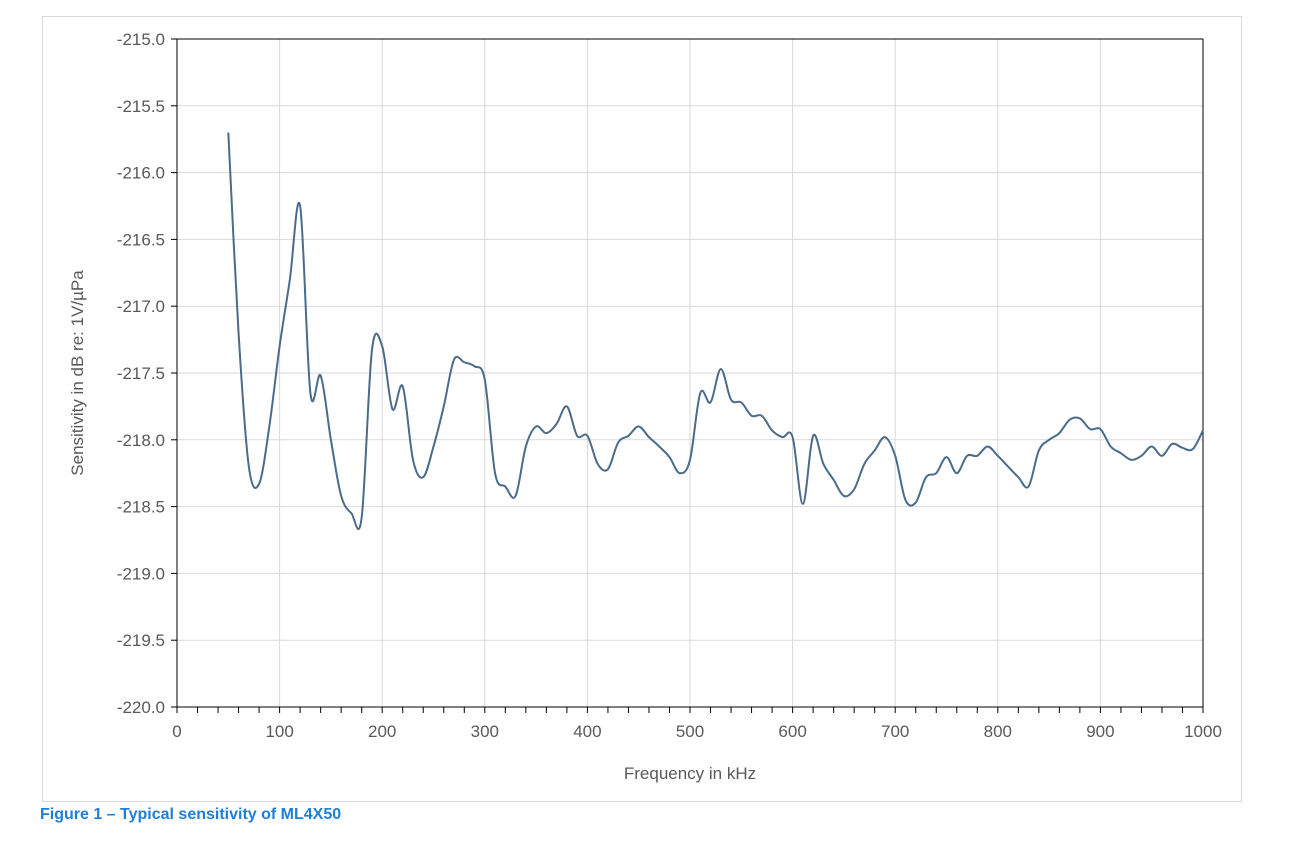 The image size is (1299, 847). What do you see at coordinates (690, 731) in the screenshot?
I see `x-tick-label: 500` at bounding box center [690, 731].